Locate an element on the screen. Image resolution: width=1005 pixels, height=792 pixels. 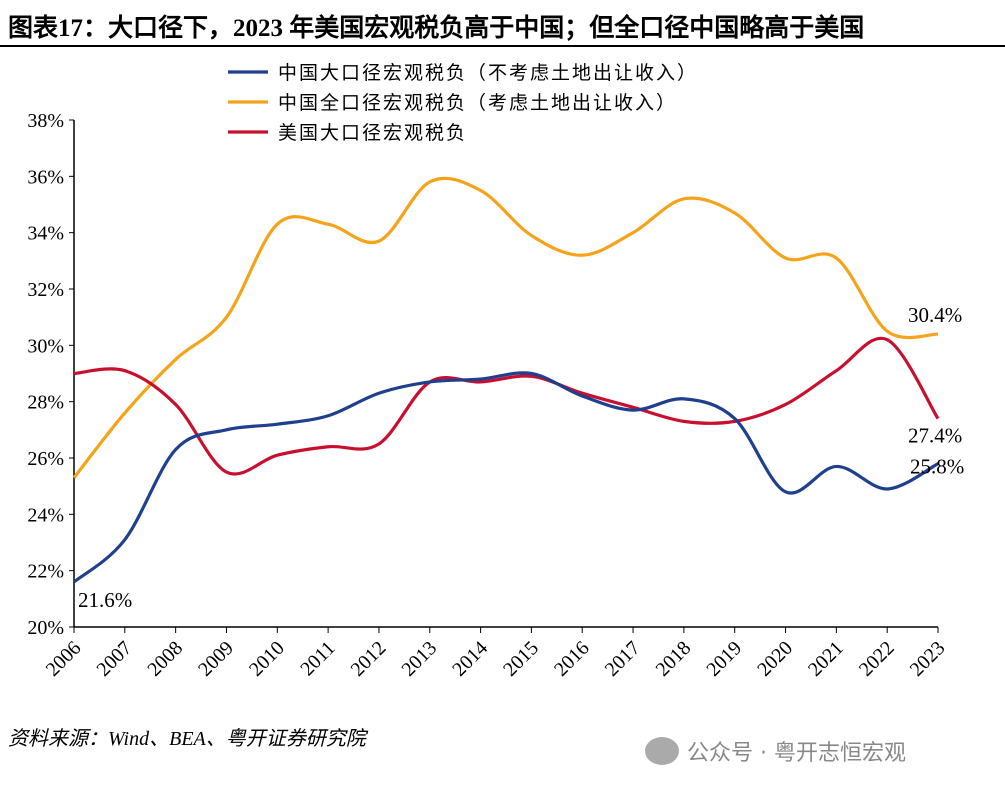
y-tick-label: 24% is located at coordinates (45, 515).